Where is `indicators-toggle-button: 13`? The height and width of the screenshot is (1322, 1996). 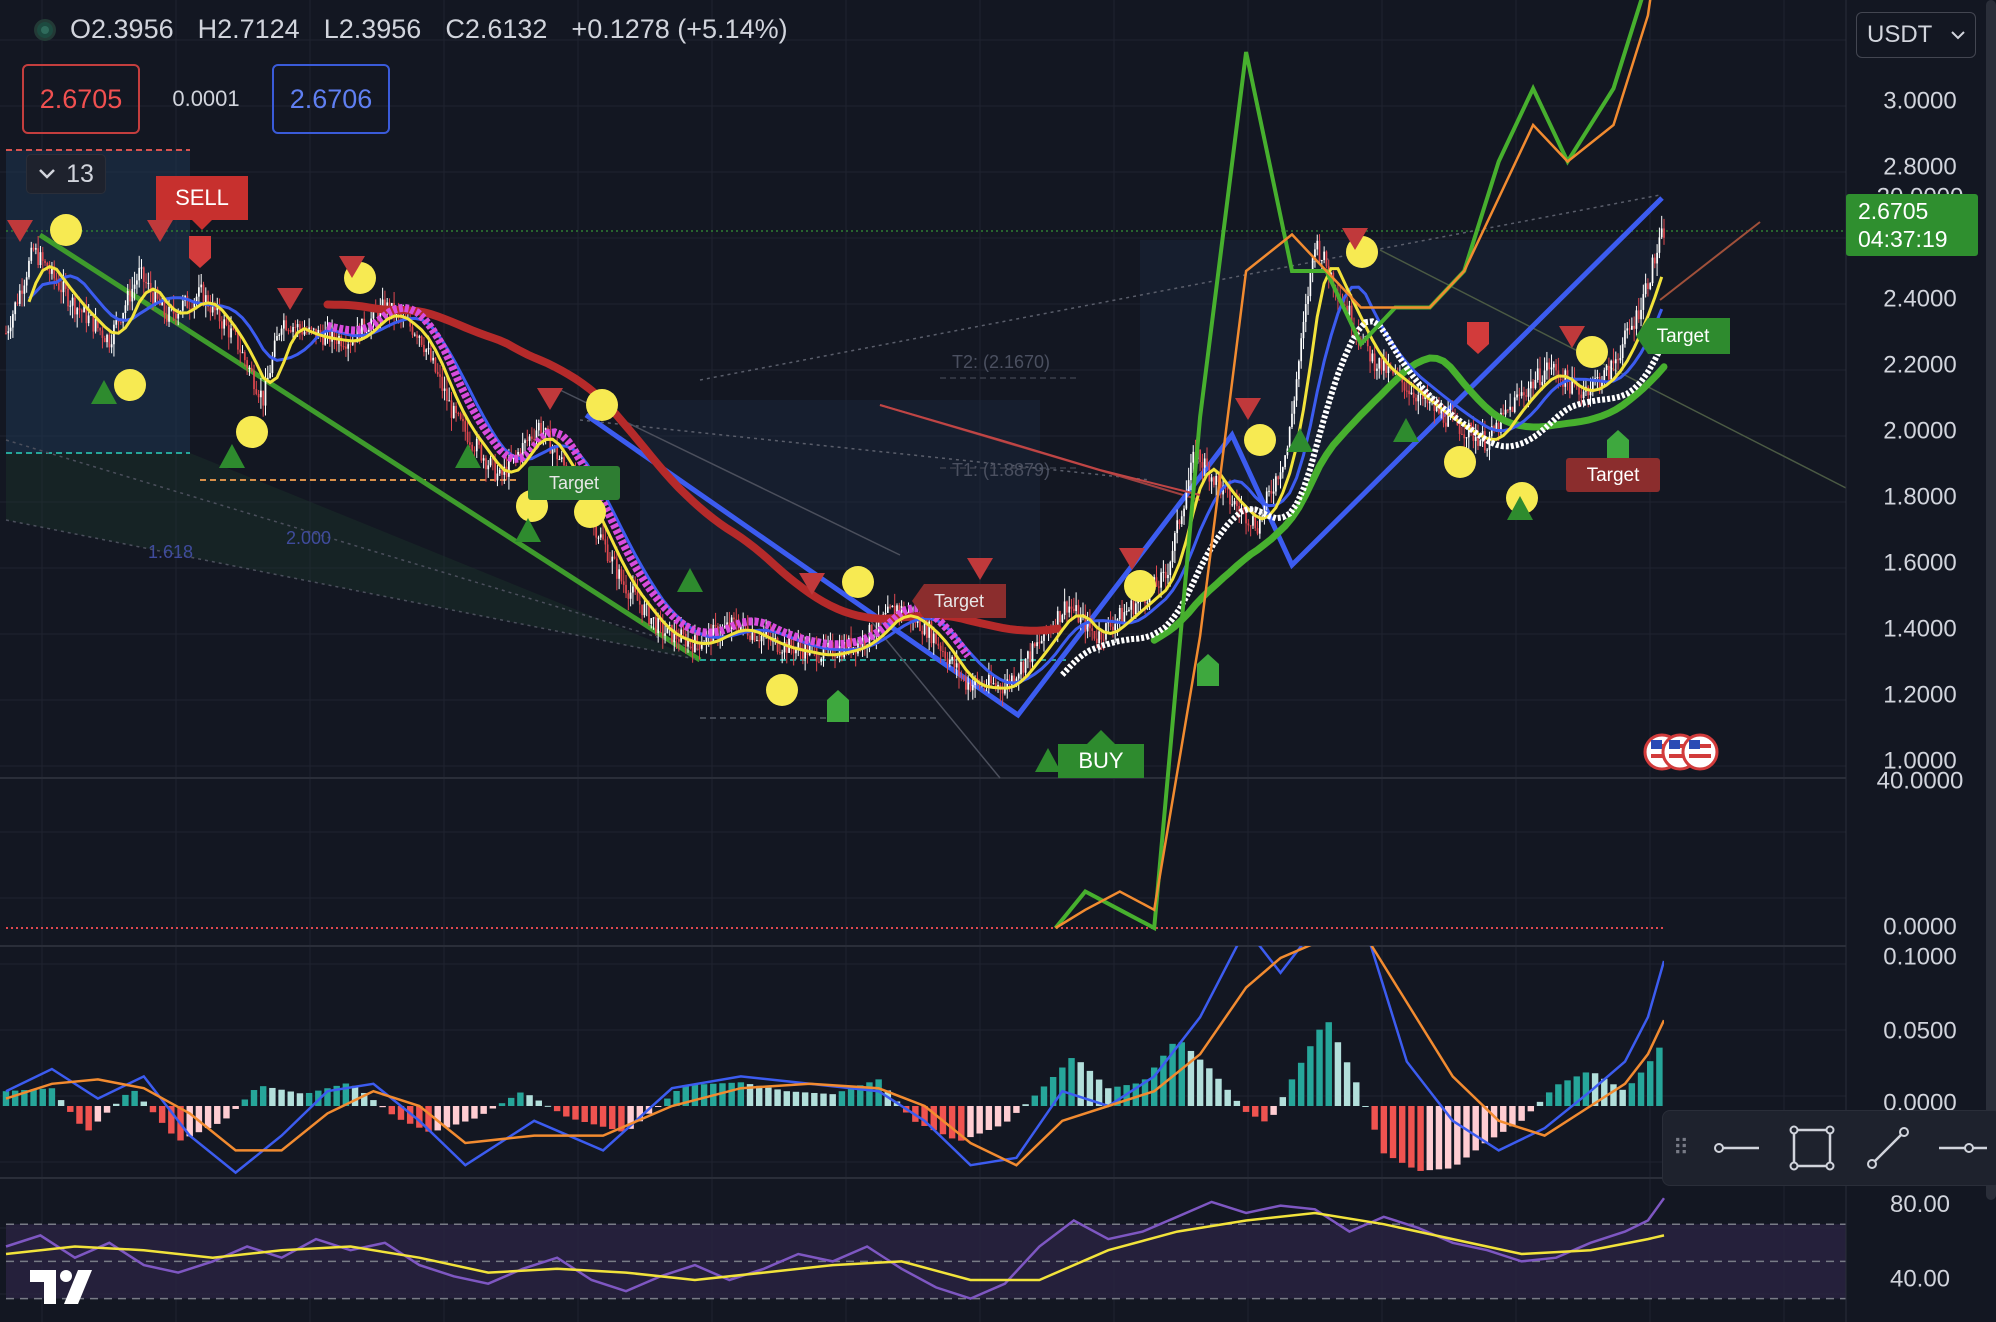 indicators-toggle-button: 13 is located at coordinates (66, 174).